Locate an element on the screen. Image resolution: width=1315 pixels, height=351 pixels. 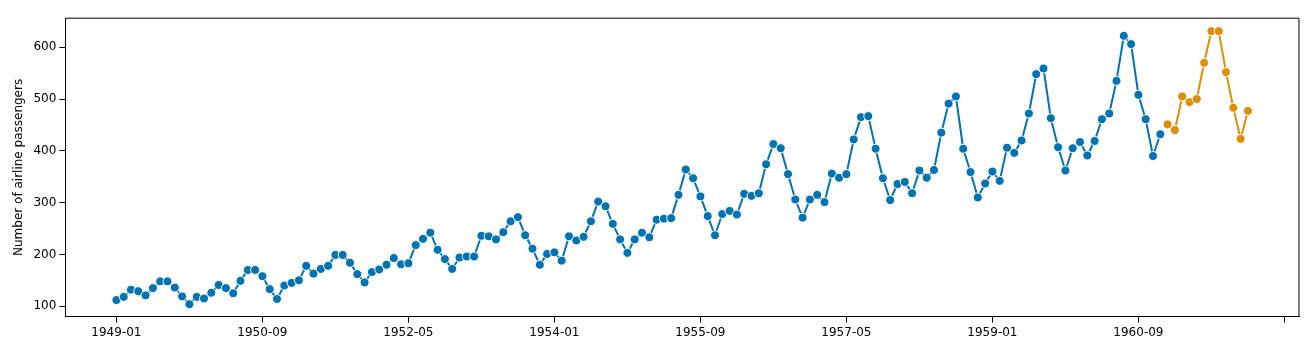
x-tick-label: 1957-05 is located at coordinates (846, 331).